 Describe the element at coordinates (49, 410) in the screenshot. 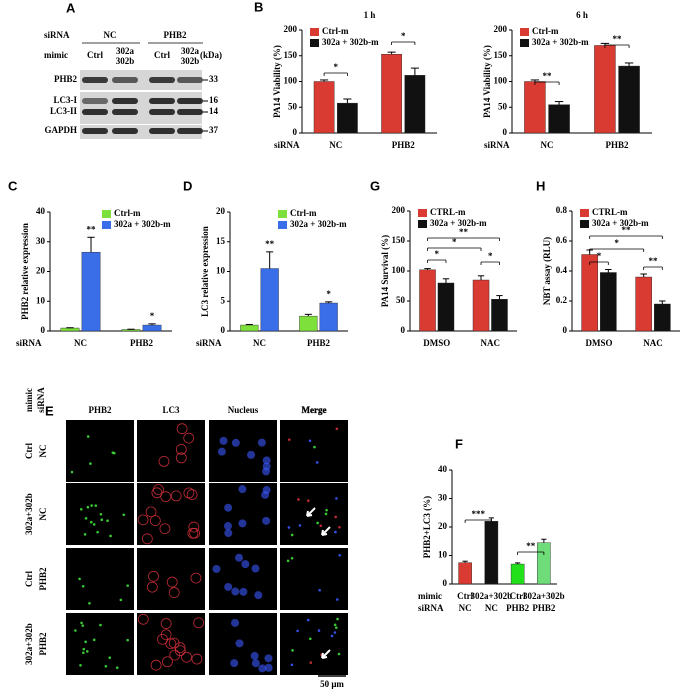

I see `panel-label: E` at that location.